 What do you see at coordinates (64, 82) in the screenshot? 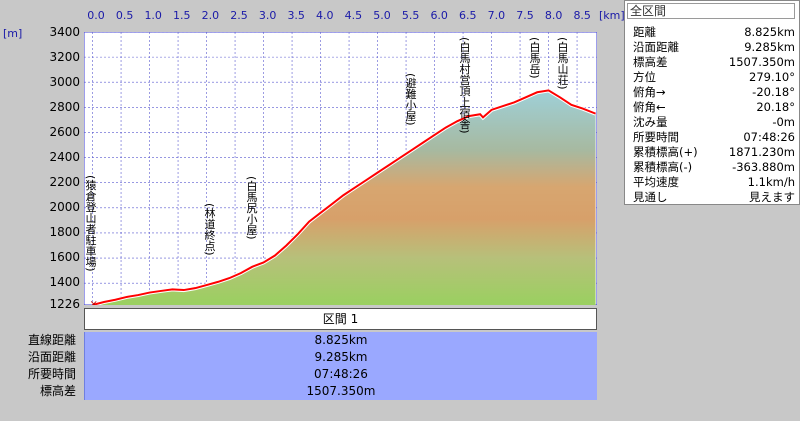
I see `y-tick-label: 3000` at bounding box center [64, 82].